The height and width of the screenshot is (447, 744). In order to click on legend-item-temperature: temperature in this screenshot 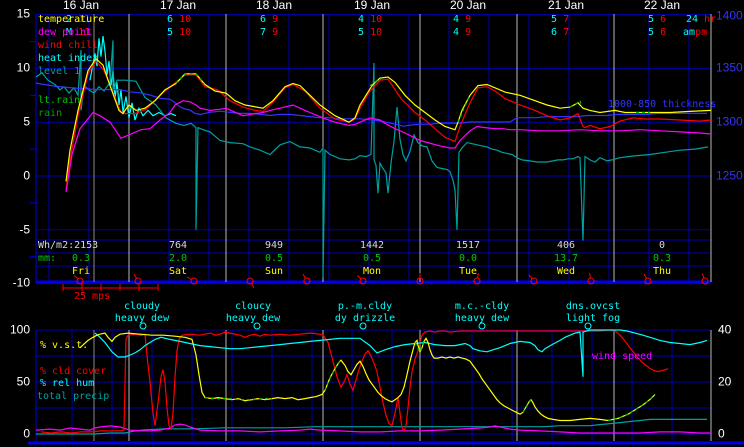, I will do `click(71, 19)`.